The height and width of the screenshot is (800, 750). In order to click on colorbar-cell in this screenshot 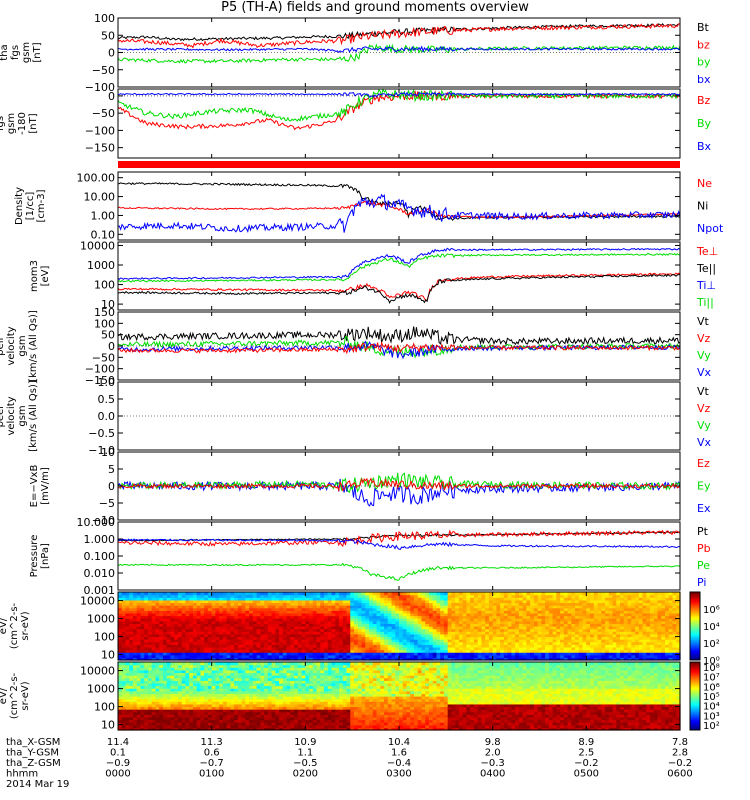, I will do `click(695, 632)`.